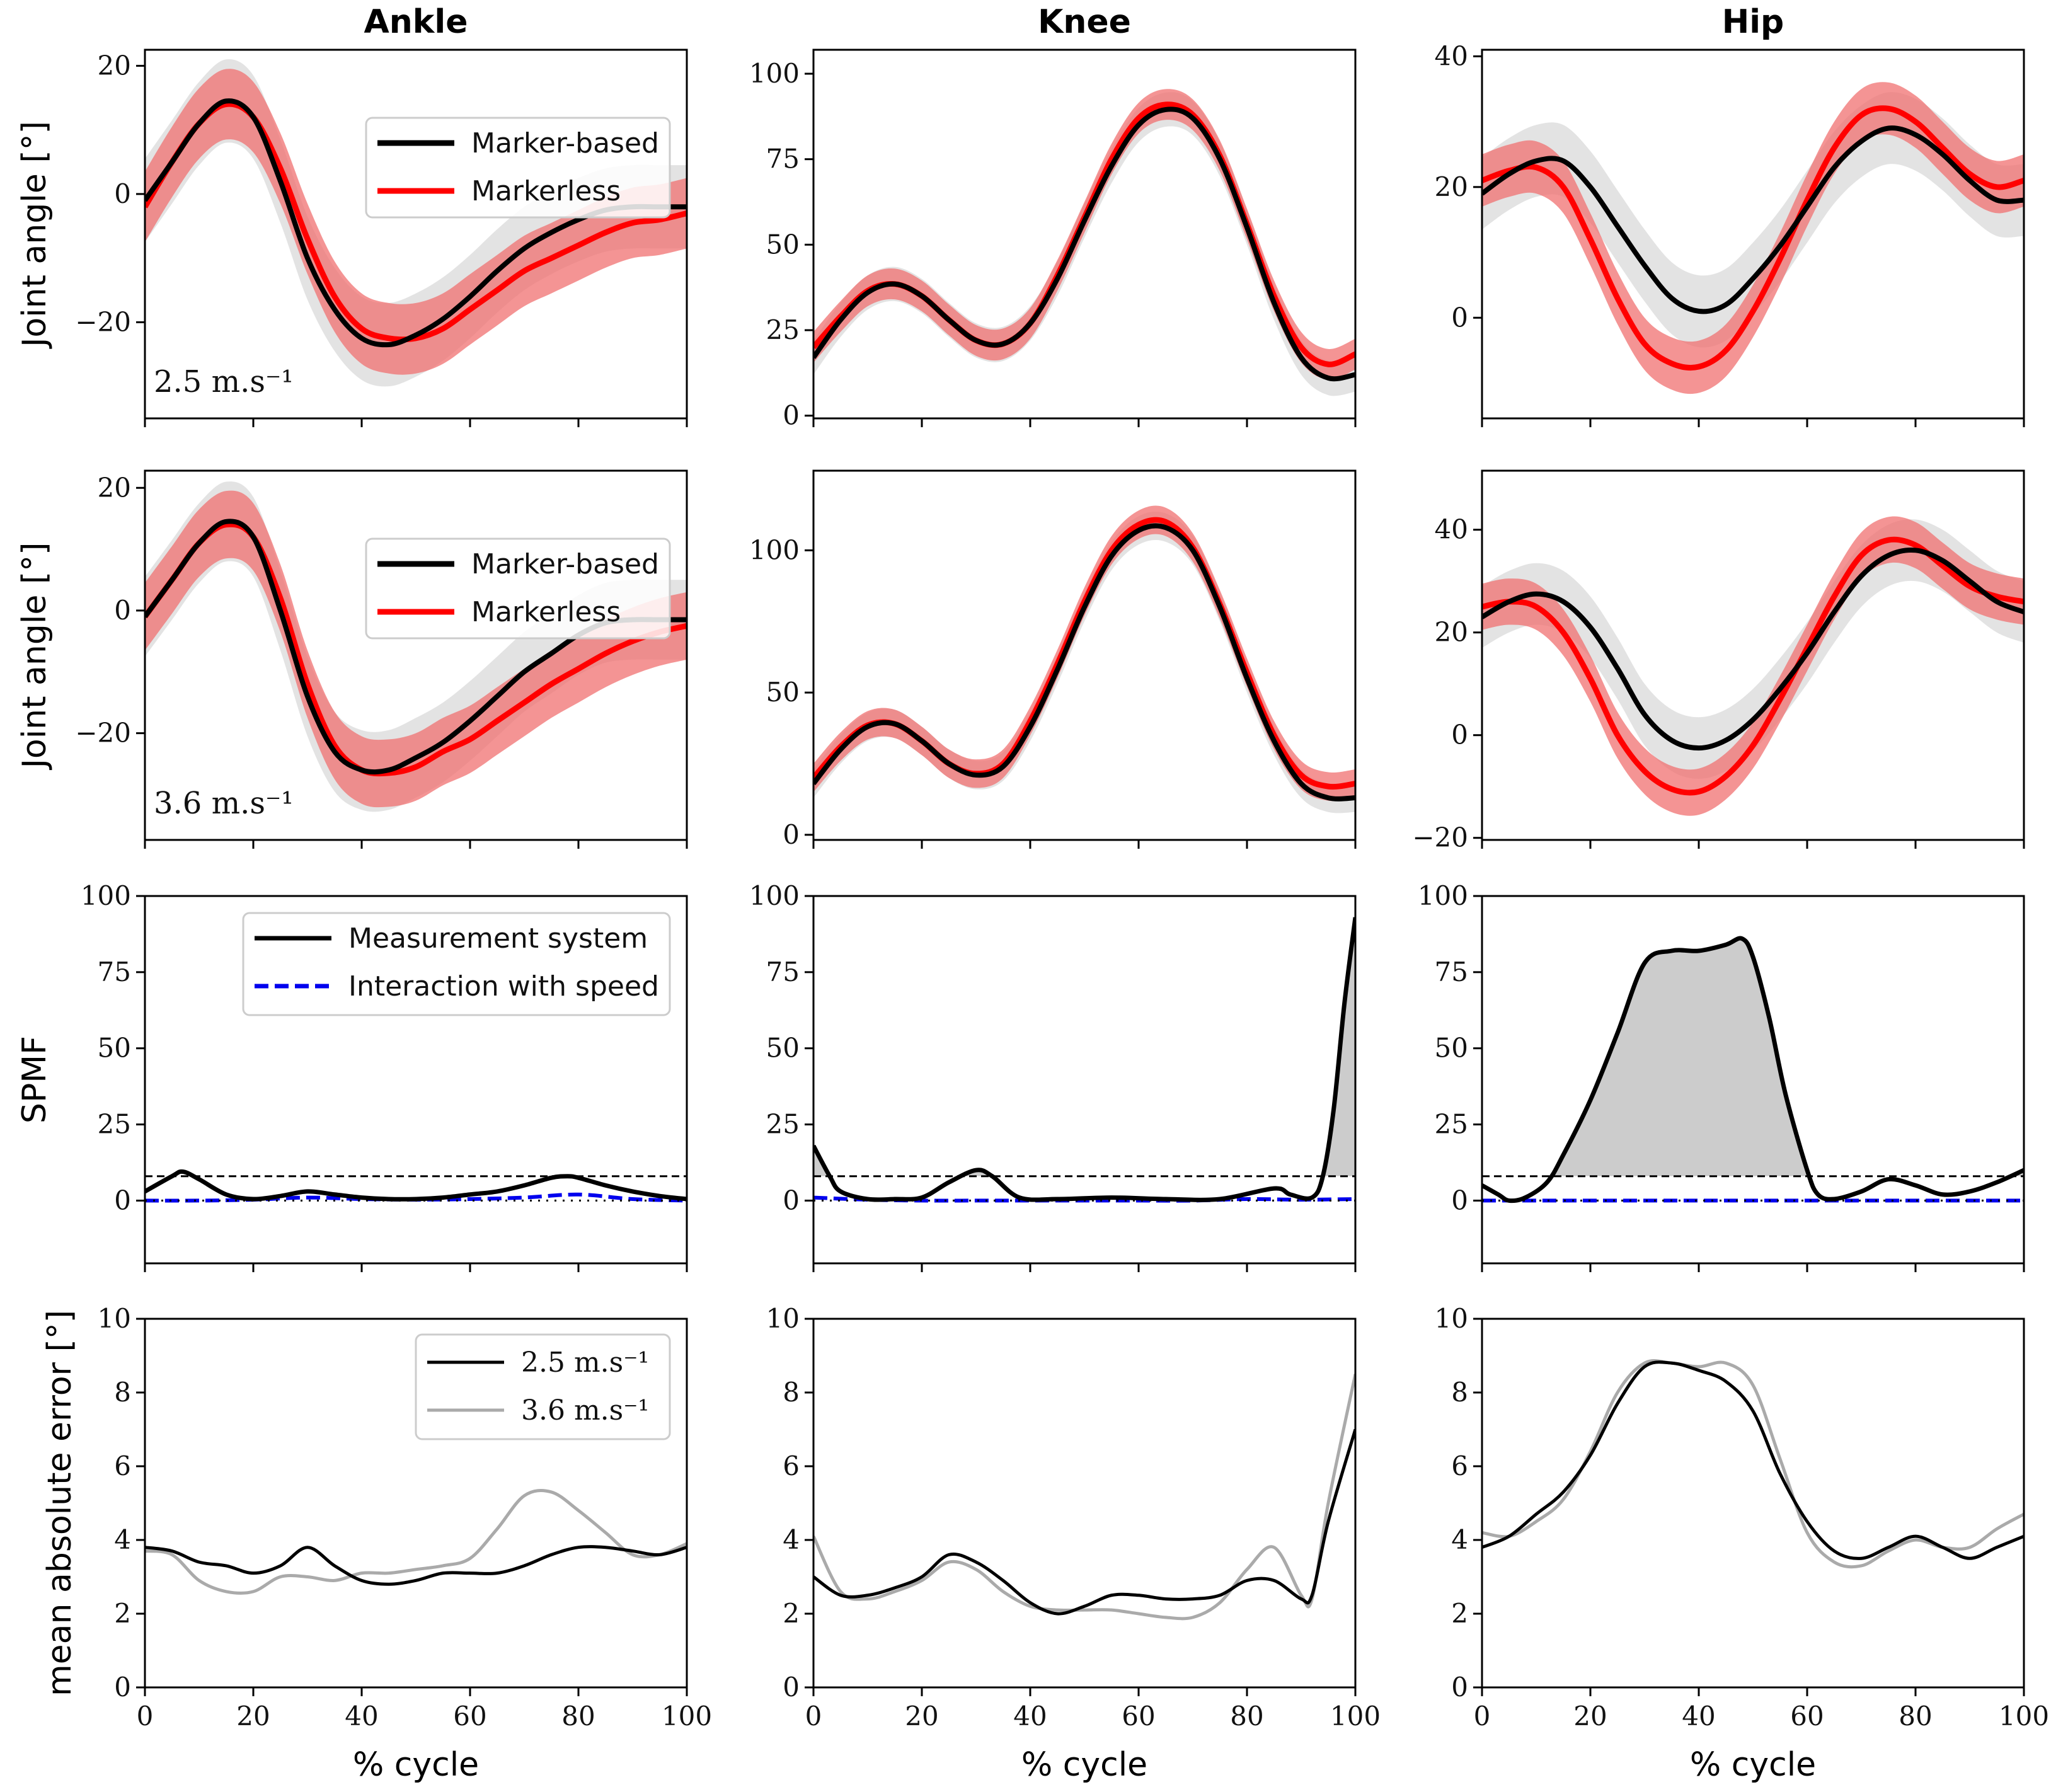 Image resolution: width=2051 pixels, height=1792 pixels. What do you see at coordinates (546, 191) in the screenshot?
I see `legend-label: Markerless` at bounding box center [546, 191].